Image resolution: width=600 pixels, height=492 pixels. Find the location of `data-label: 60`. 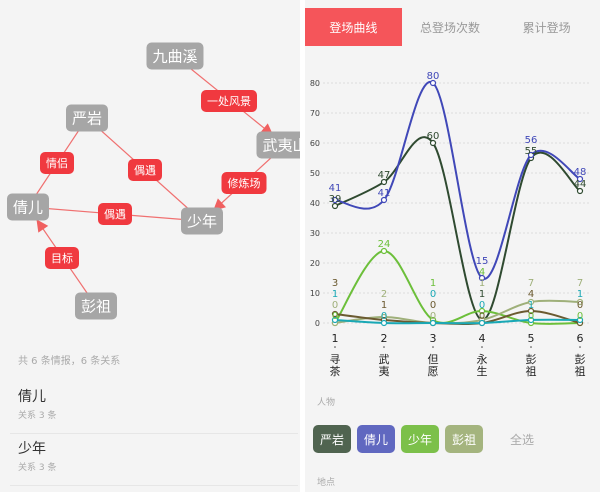

data-label: 60 is located at coordinates (433, 136).